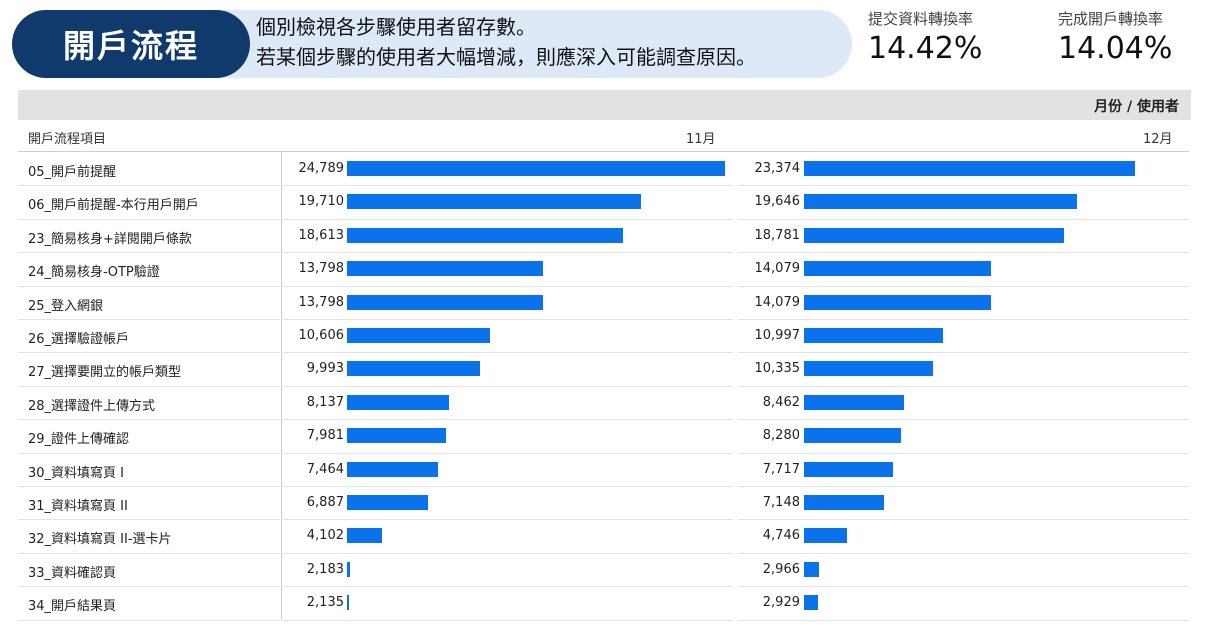 This screenshot has height=632, width=1211. Describe the element at coordinates (113, 206) in the screenshot. I see `category-label: 06_開戶前提醒-本行用戶開戶` at that location.